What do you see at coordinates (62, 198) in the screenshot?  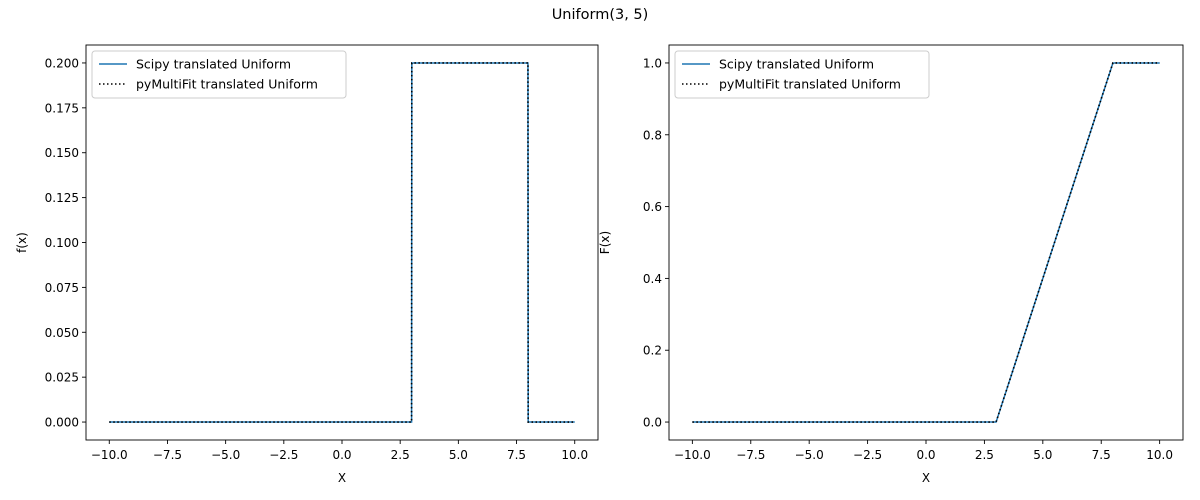 I see `y-tick-label: 0.125` at bounding box center [62, 198].